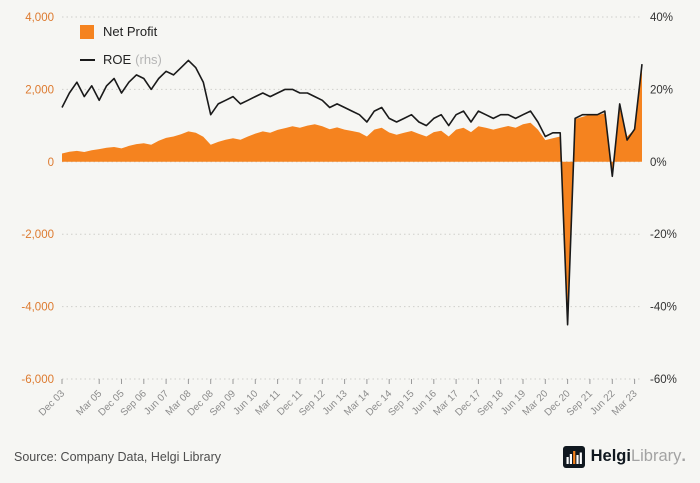 This screenshot has height=483, width=700. I want to click on legend-label-net-profit: Net Profit, so click(130, 31).